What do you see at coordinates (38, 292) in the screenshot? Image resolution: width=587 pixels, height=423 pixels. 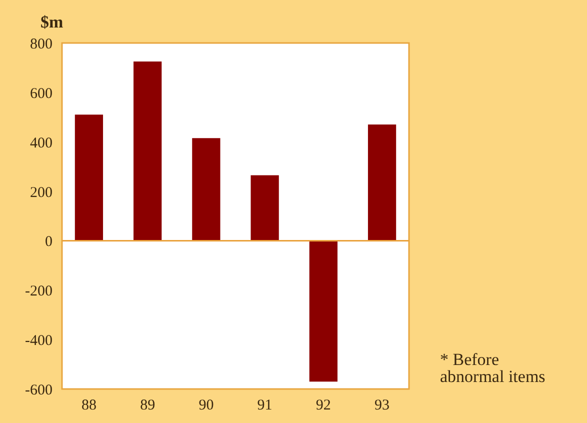 I see `y-tick-label: -200` at bounding box center [38, 292].